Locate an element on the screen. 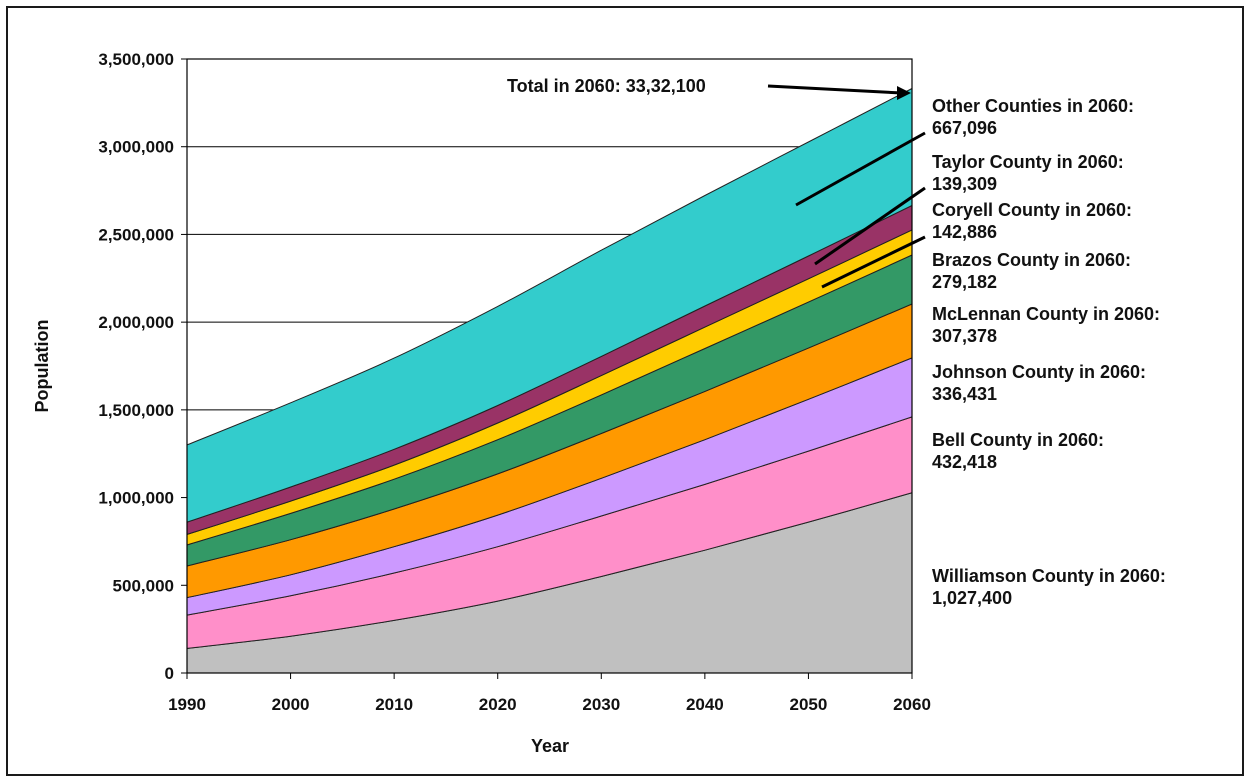  x-tick-label: 2000 is located at coordinates (291, 704).